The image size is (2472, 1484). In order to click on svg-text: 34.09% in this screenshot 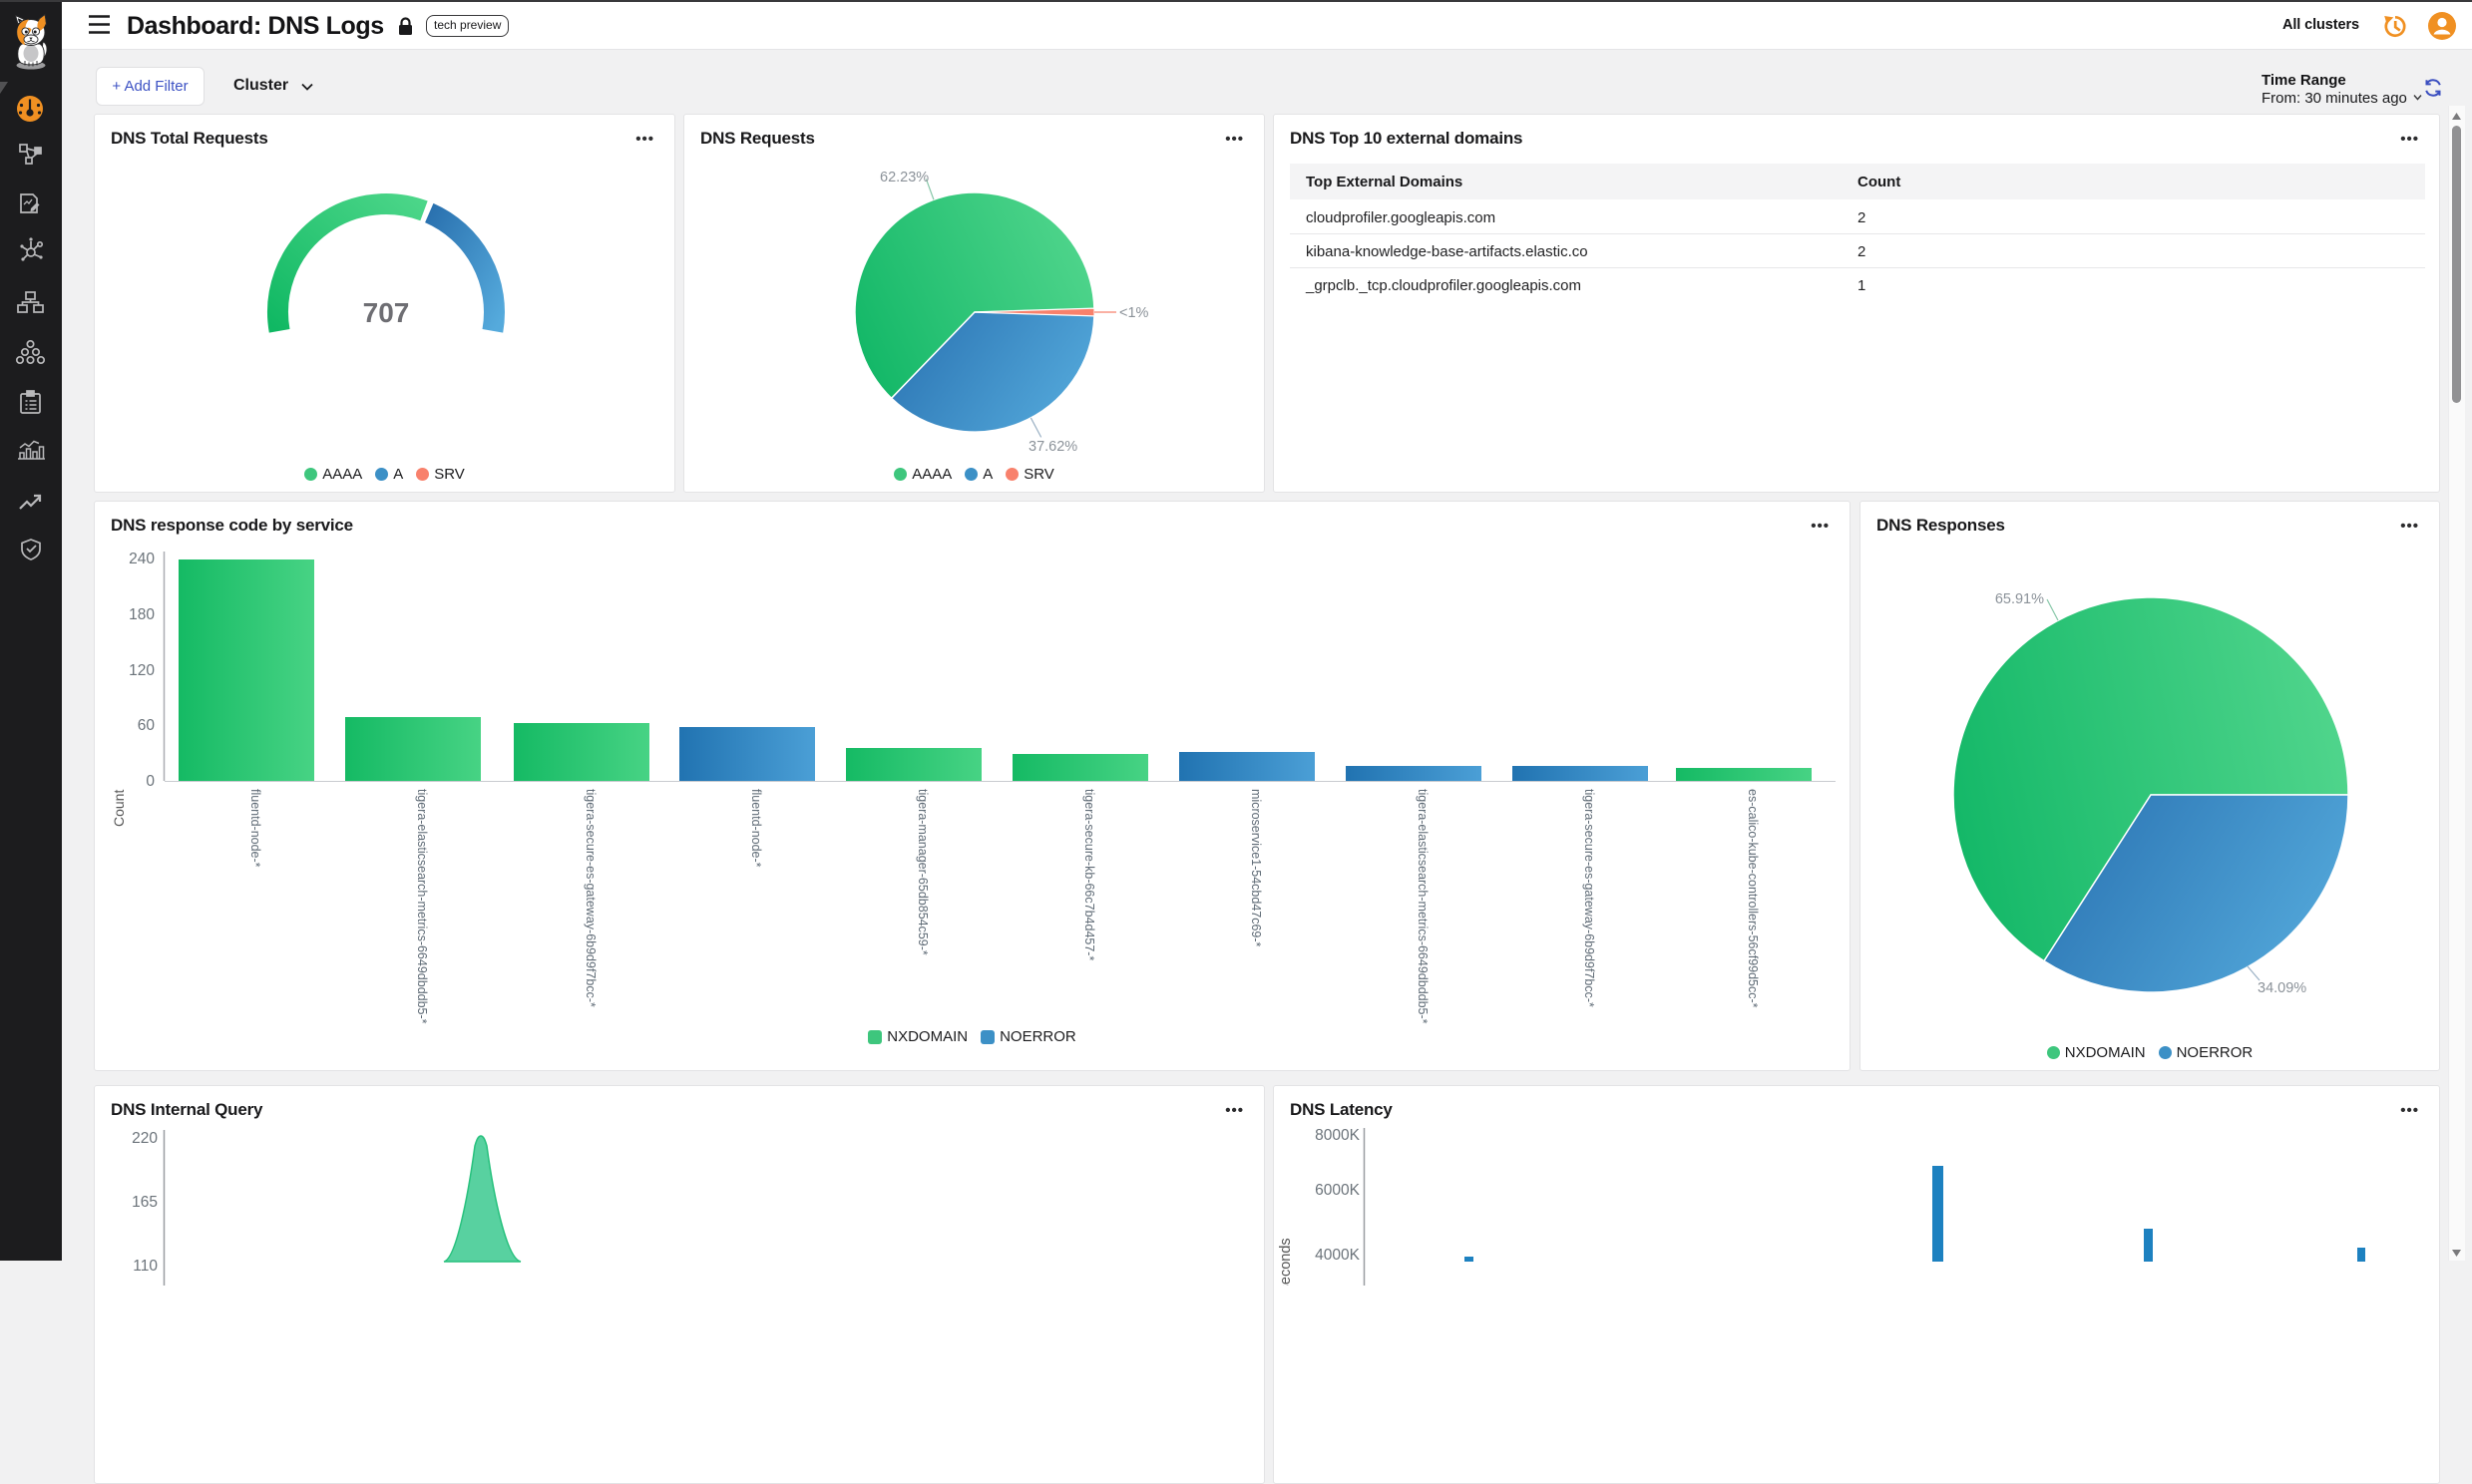, I will do `click(2282, 988)`.